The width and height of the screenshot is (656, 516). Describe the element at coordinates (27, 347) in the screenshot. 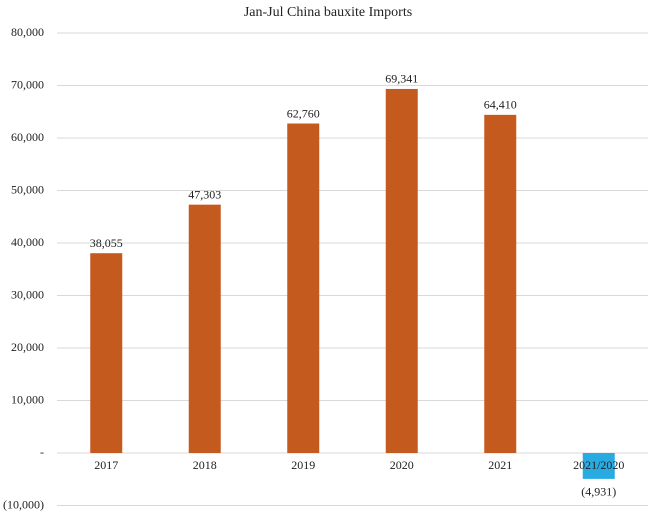

I see `y-tick-label: 20,000` at that location.